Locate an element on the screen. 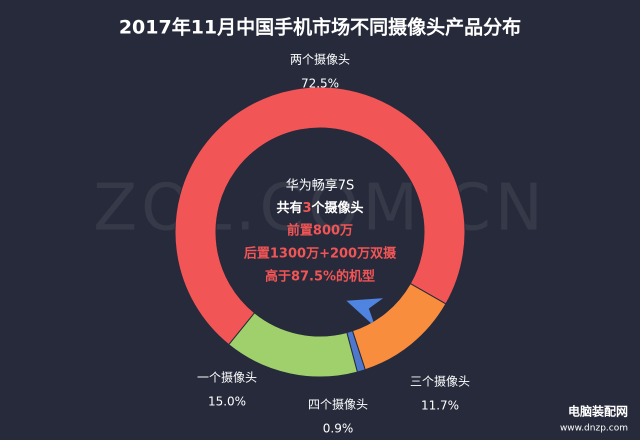 The height and width of the screenshot is (440, 640). slice-value: 15.0% is located at coordinates (227, 402).